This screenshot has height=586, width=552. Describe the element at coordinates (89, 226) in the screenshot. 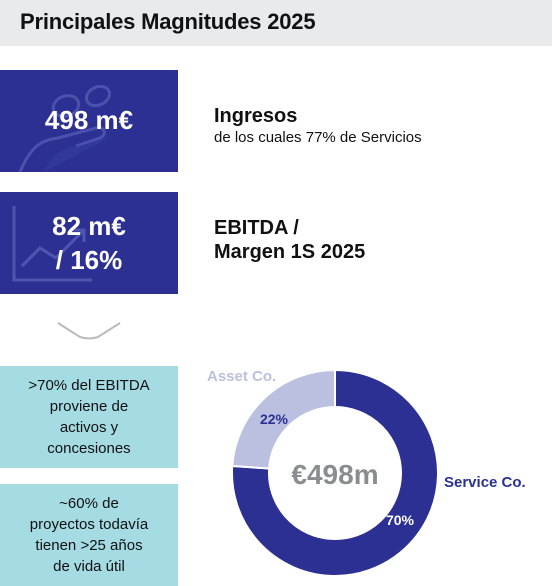

I see `ebitda-value-line1: 82 m€` at that location.